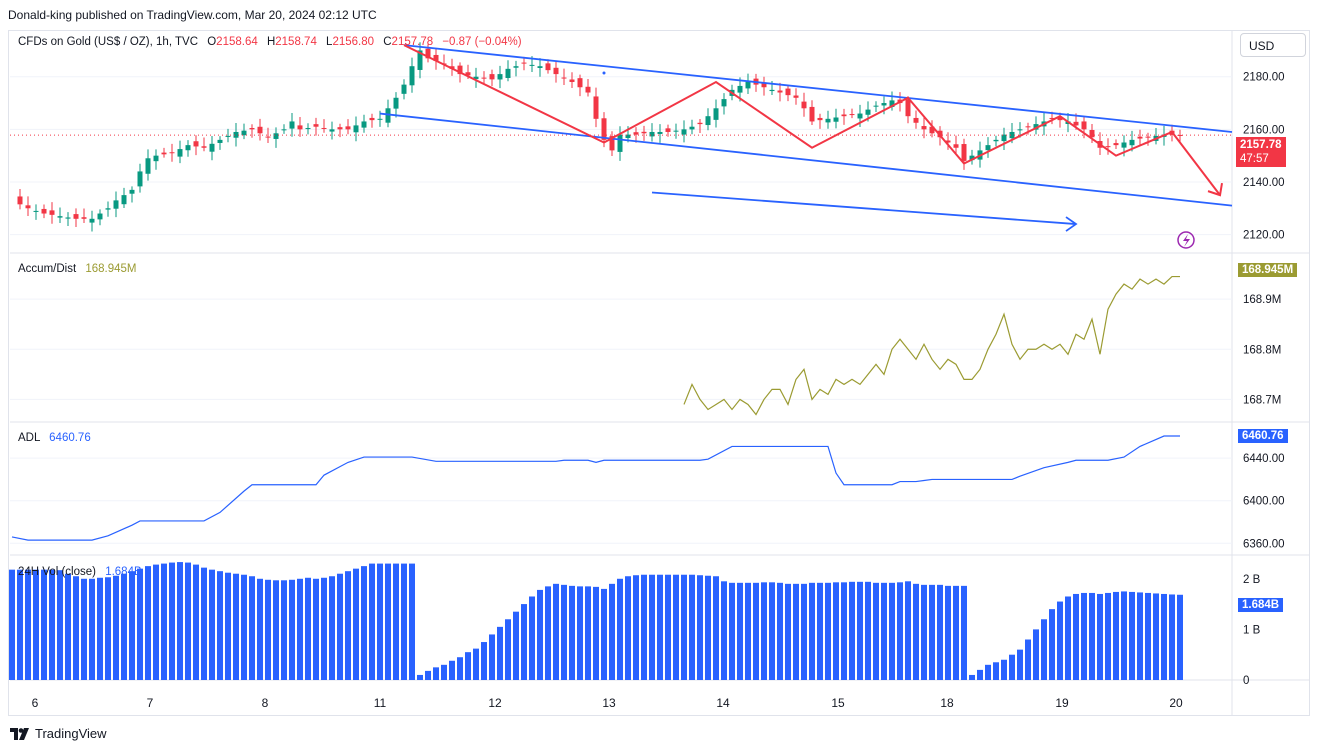  What do you see at coordinates (29, 438) in the screenshot?
I see `adl-title: ADL` at bounding box center [29, 438].